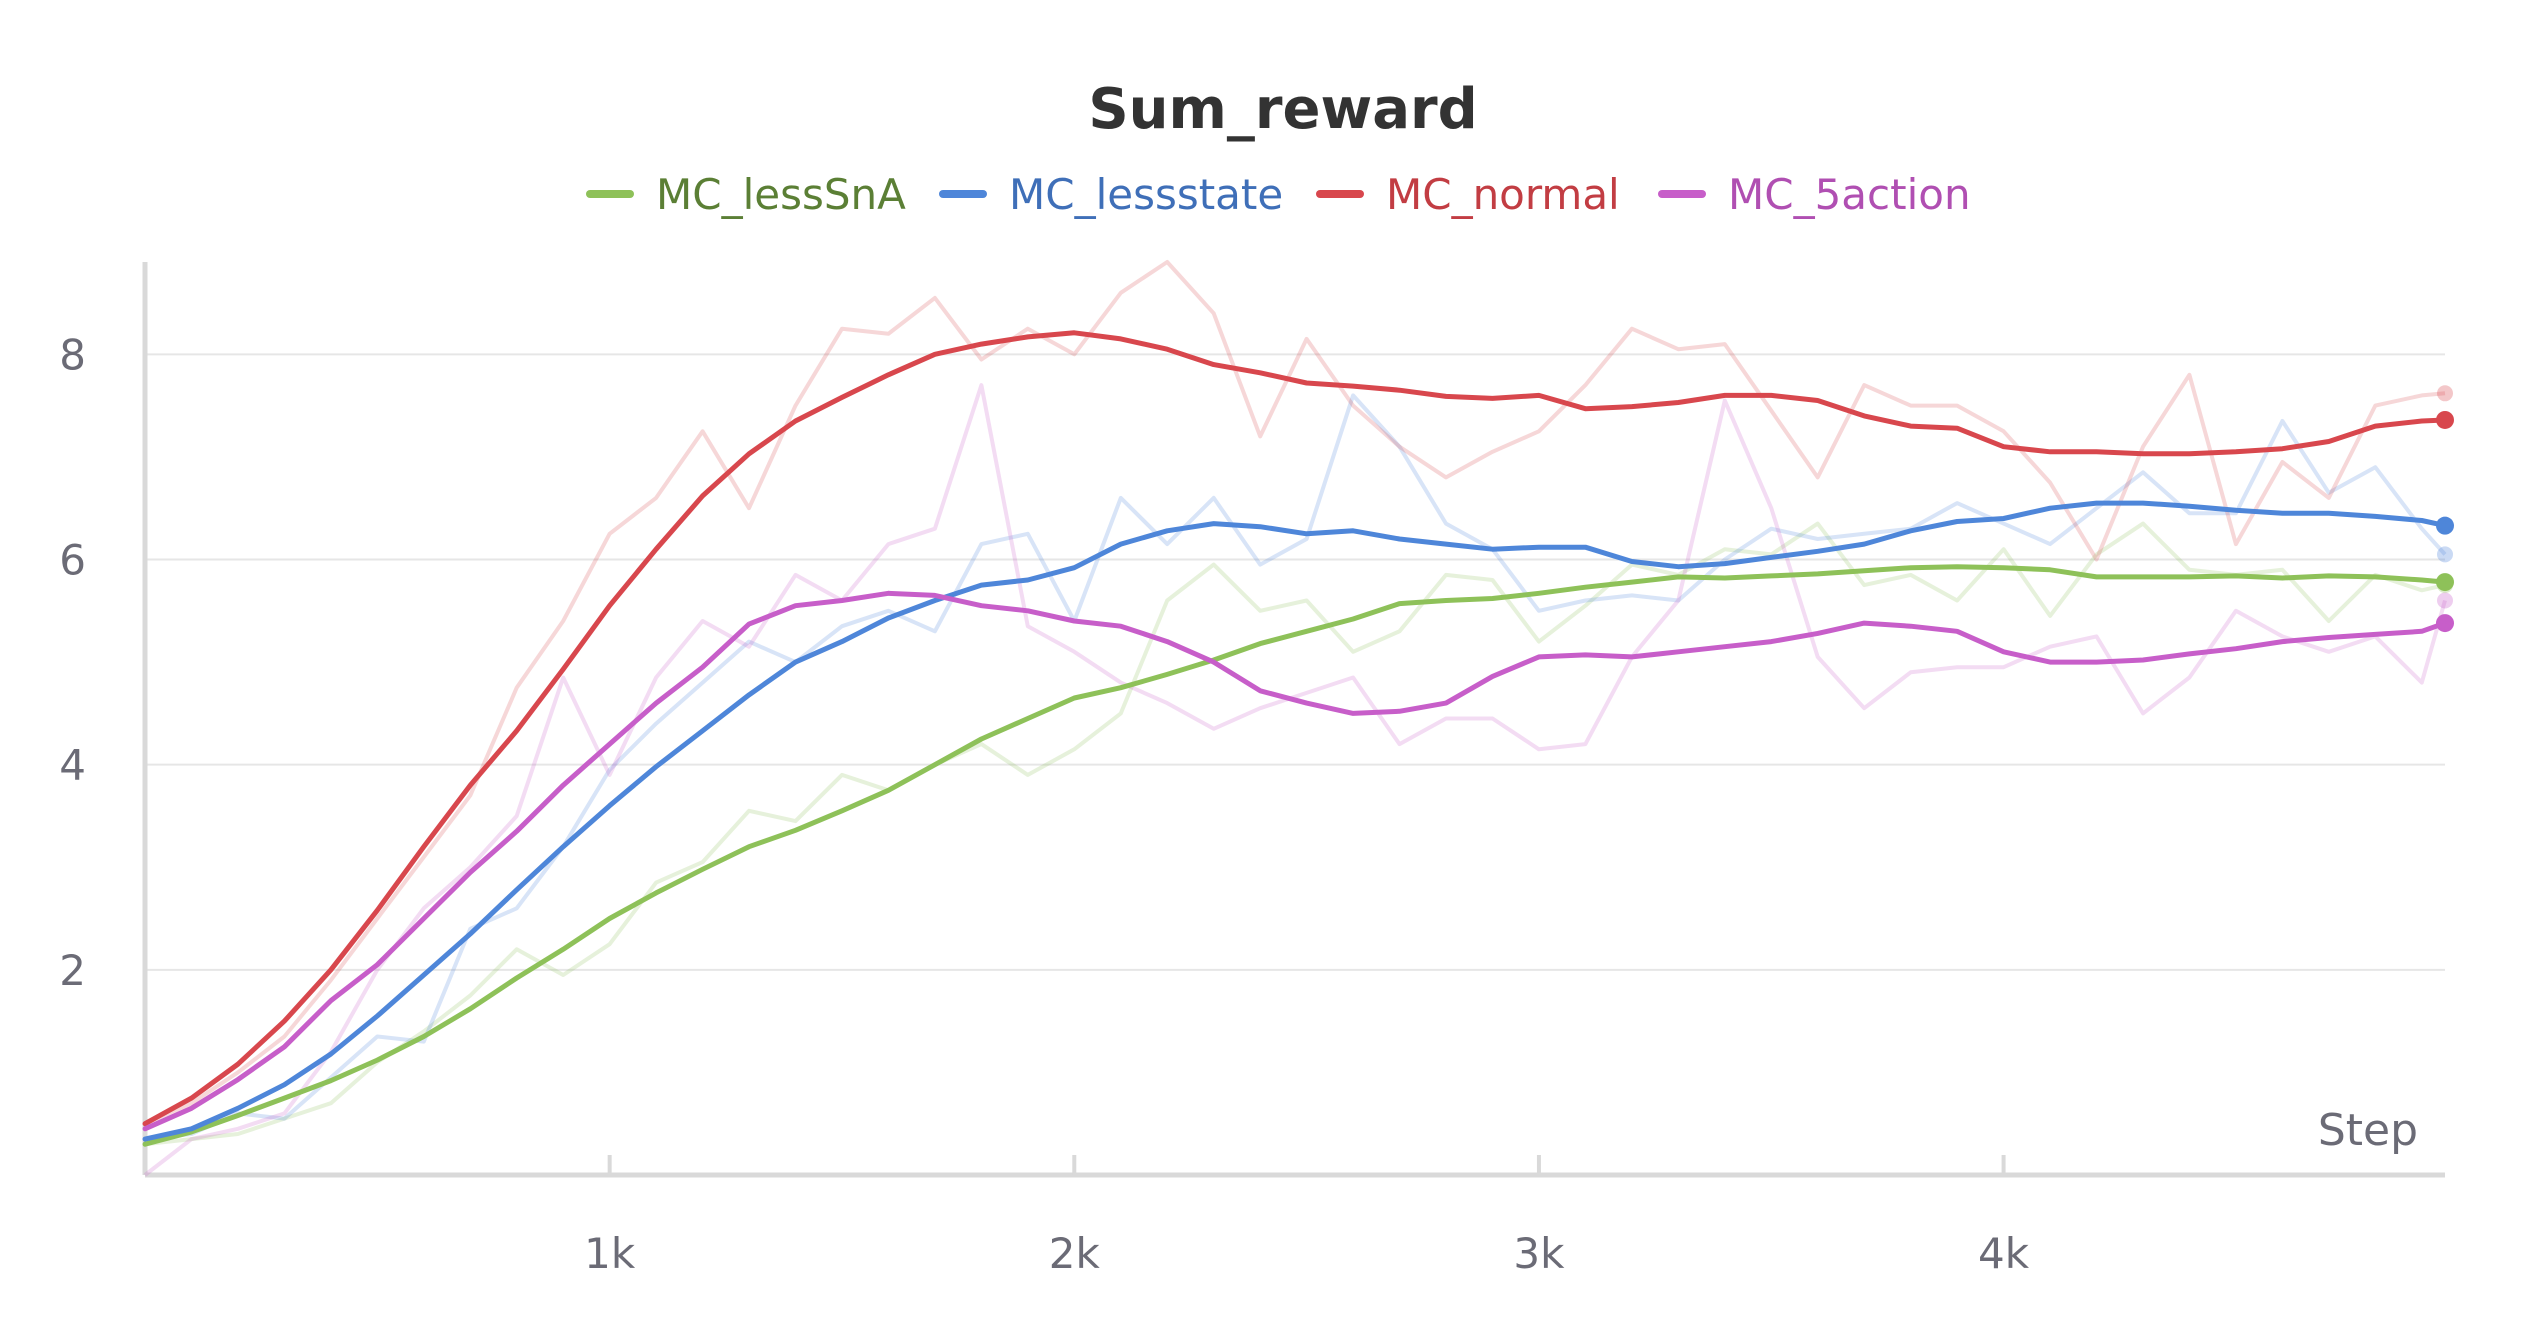  What do you see at coordinates (2445, 554) in the screenshot?
I see `raw-end-point-MC_lessstate` at bounding box center [2445, 554].